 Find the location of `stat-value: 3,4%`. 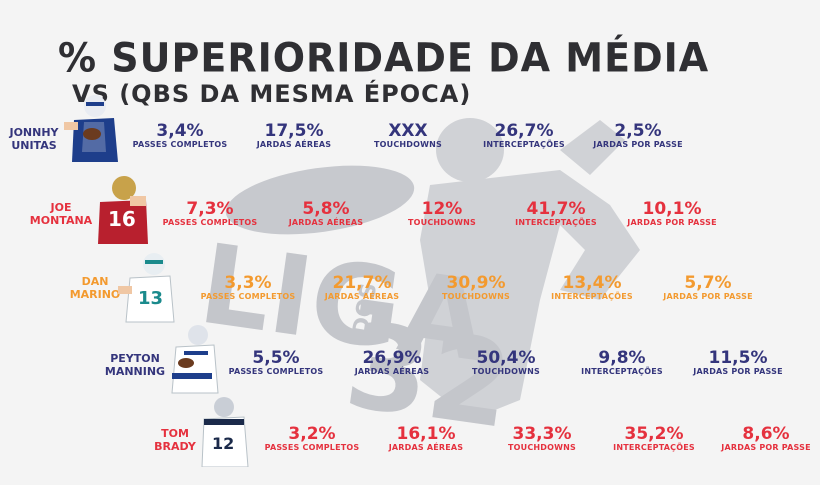

stat-value: 3,4% is located at coordinates (180, 131).